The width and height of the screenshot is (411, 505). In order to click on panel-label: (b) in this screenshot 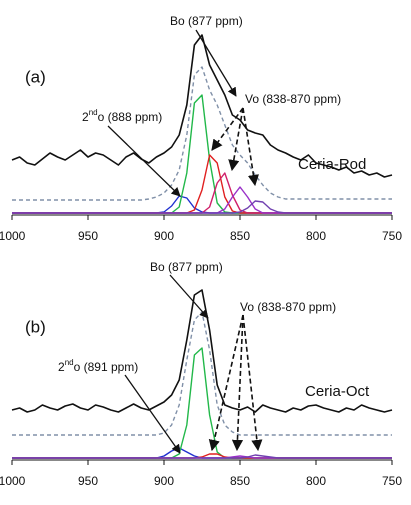, I will do `click(35, 326)`.